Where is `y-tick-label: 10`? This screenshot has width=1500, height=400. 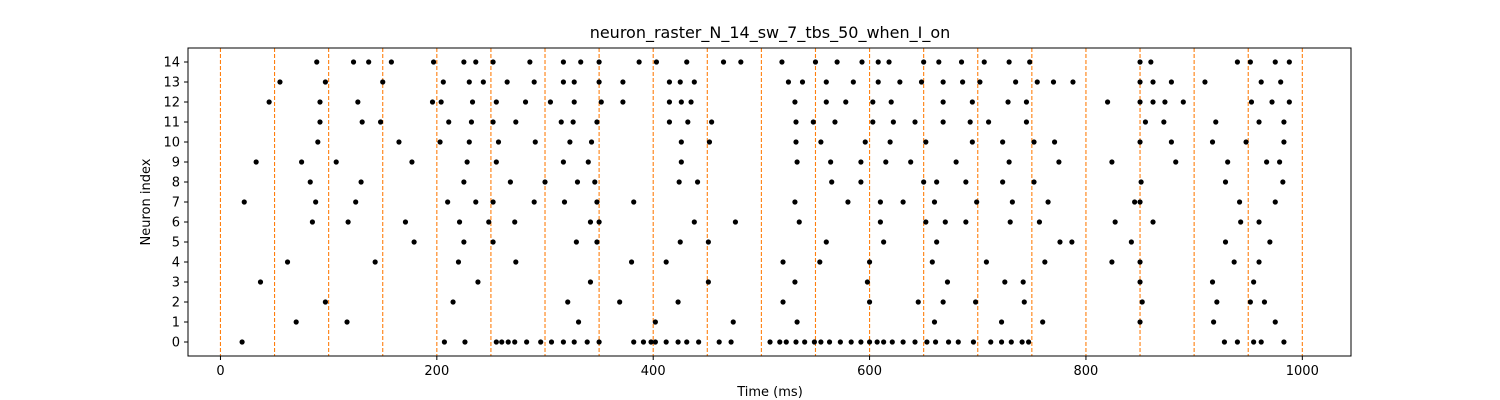
y-tick-label: 10 is located at coordinates (171, 143).